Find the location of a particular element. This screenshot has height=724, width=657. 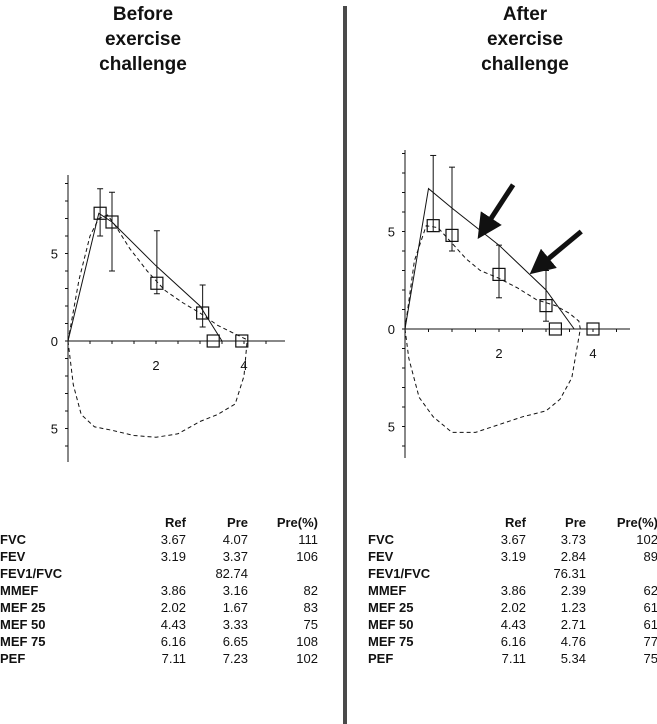

table-row: PEF 7.11 7.23 102 is located at coordinates (159, 658).